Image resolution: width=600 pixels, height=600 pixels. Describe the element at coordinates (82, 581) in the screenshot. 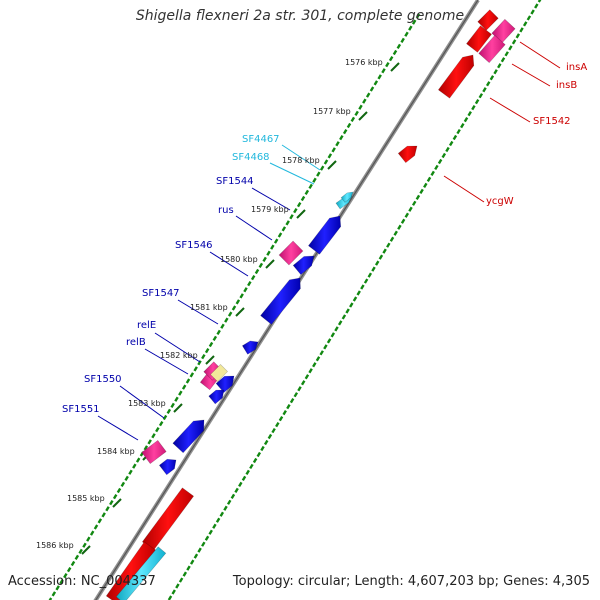

I see `accession-text: Accession: NC_004337` at that location.